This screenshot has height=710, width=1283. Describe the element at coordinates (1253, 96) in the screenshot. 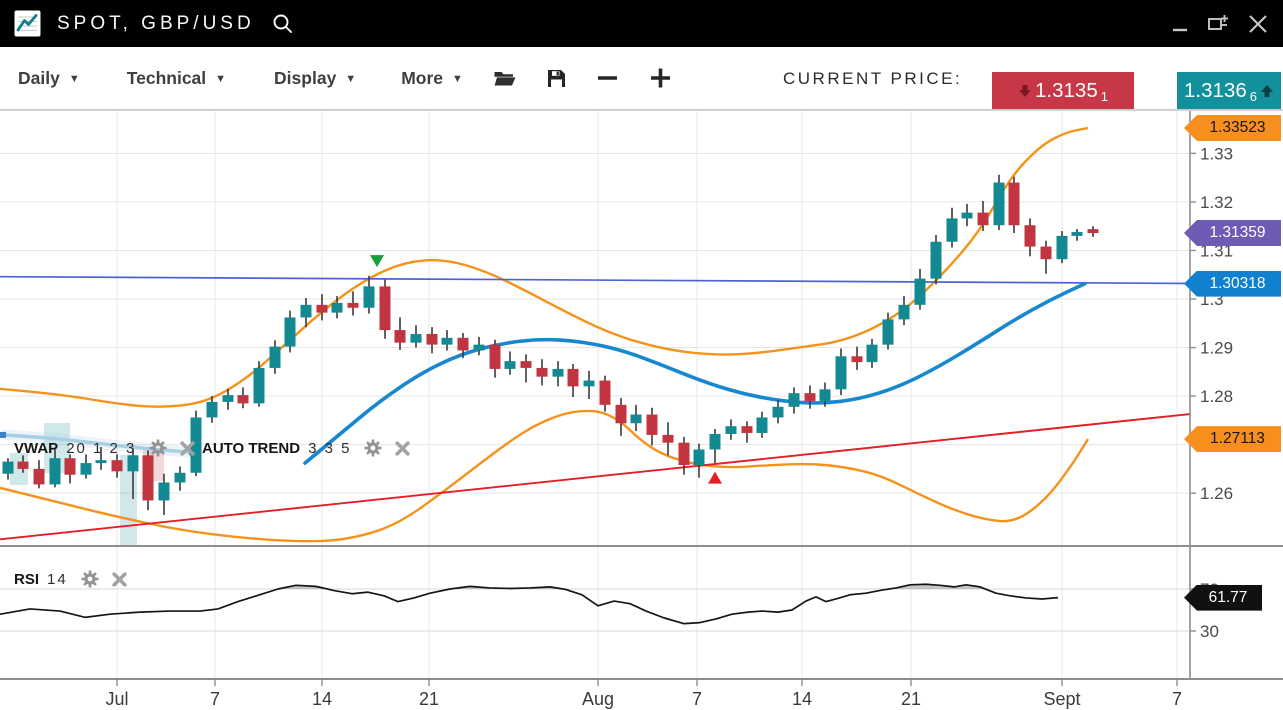

I see `ask-price-pip: 6` at that location.